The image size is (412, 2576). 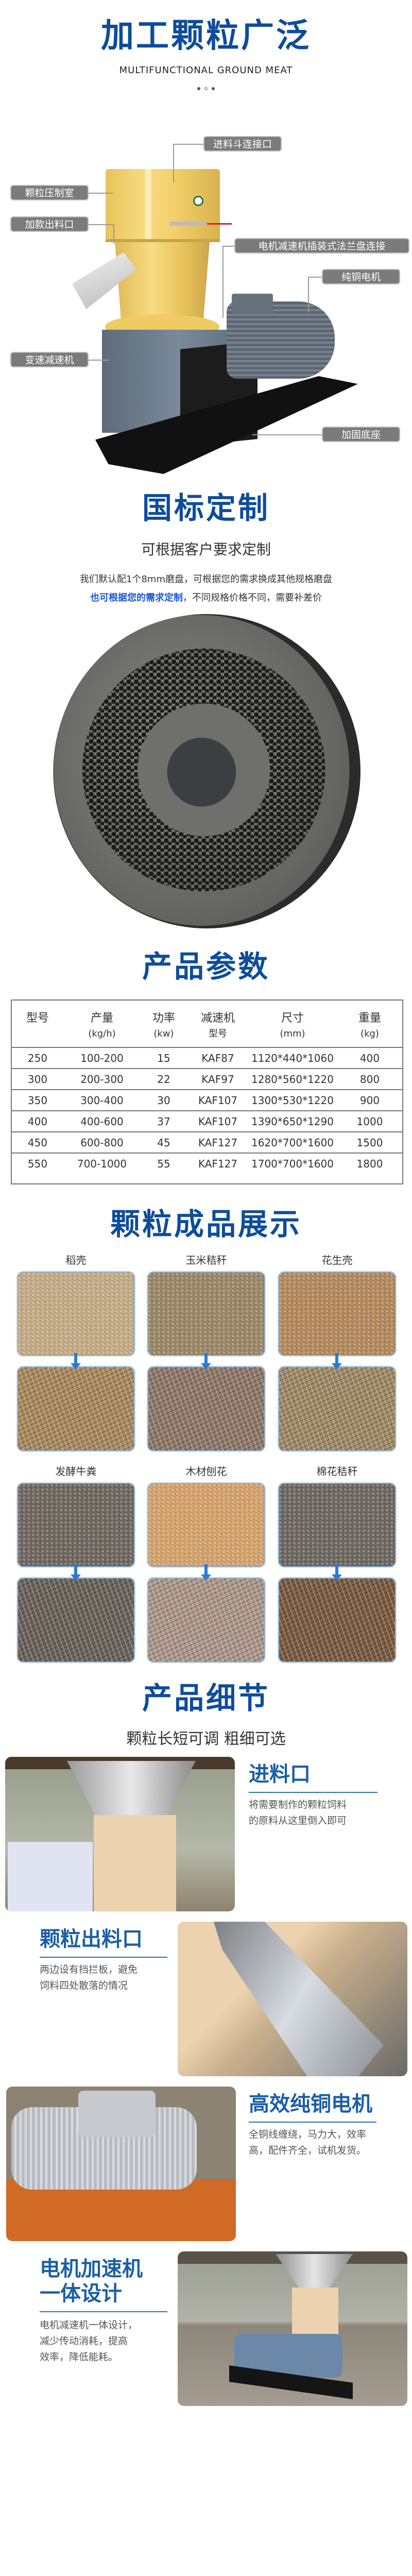 What do you see at coordinates (121, 2164) in the screenshot?
I see `copper-motor-image` at bounding box center [121, 2164].